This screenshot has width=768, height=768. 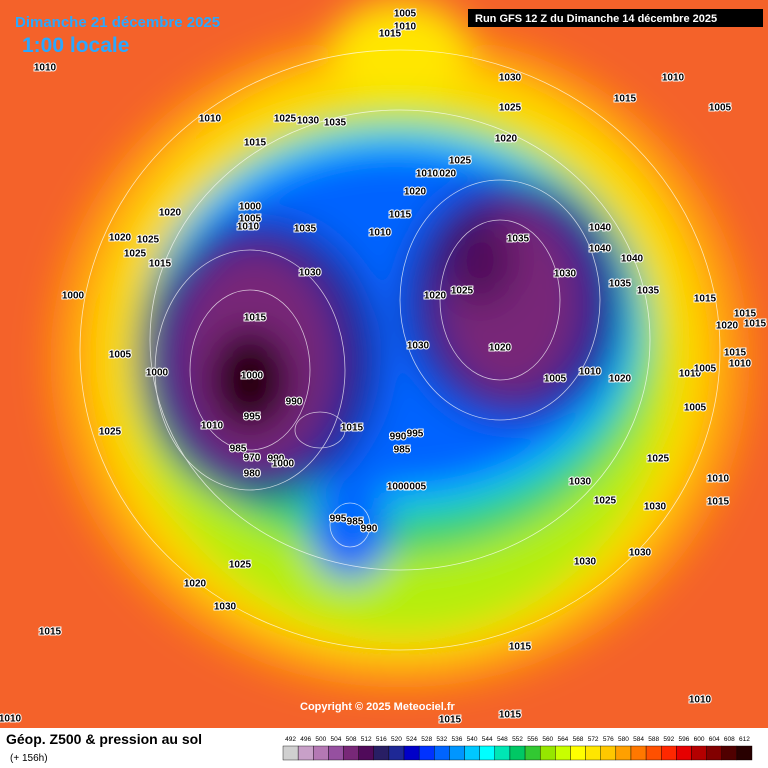 I want to click on scale-label: 556, so click(x=532, y=739).